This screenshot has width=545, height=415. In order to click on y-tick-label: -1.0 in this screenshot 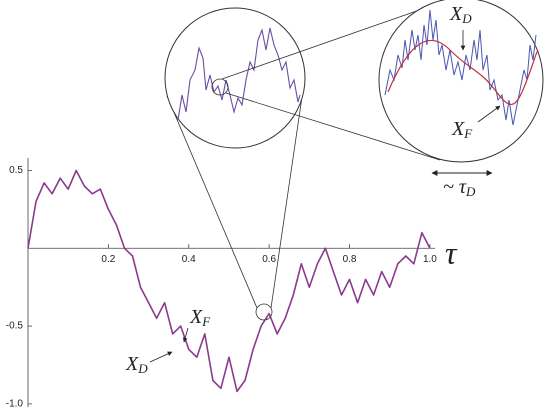, I will do `click(15, 404)`.